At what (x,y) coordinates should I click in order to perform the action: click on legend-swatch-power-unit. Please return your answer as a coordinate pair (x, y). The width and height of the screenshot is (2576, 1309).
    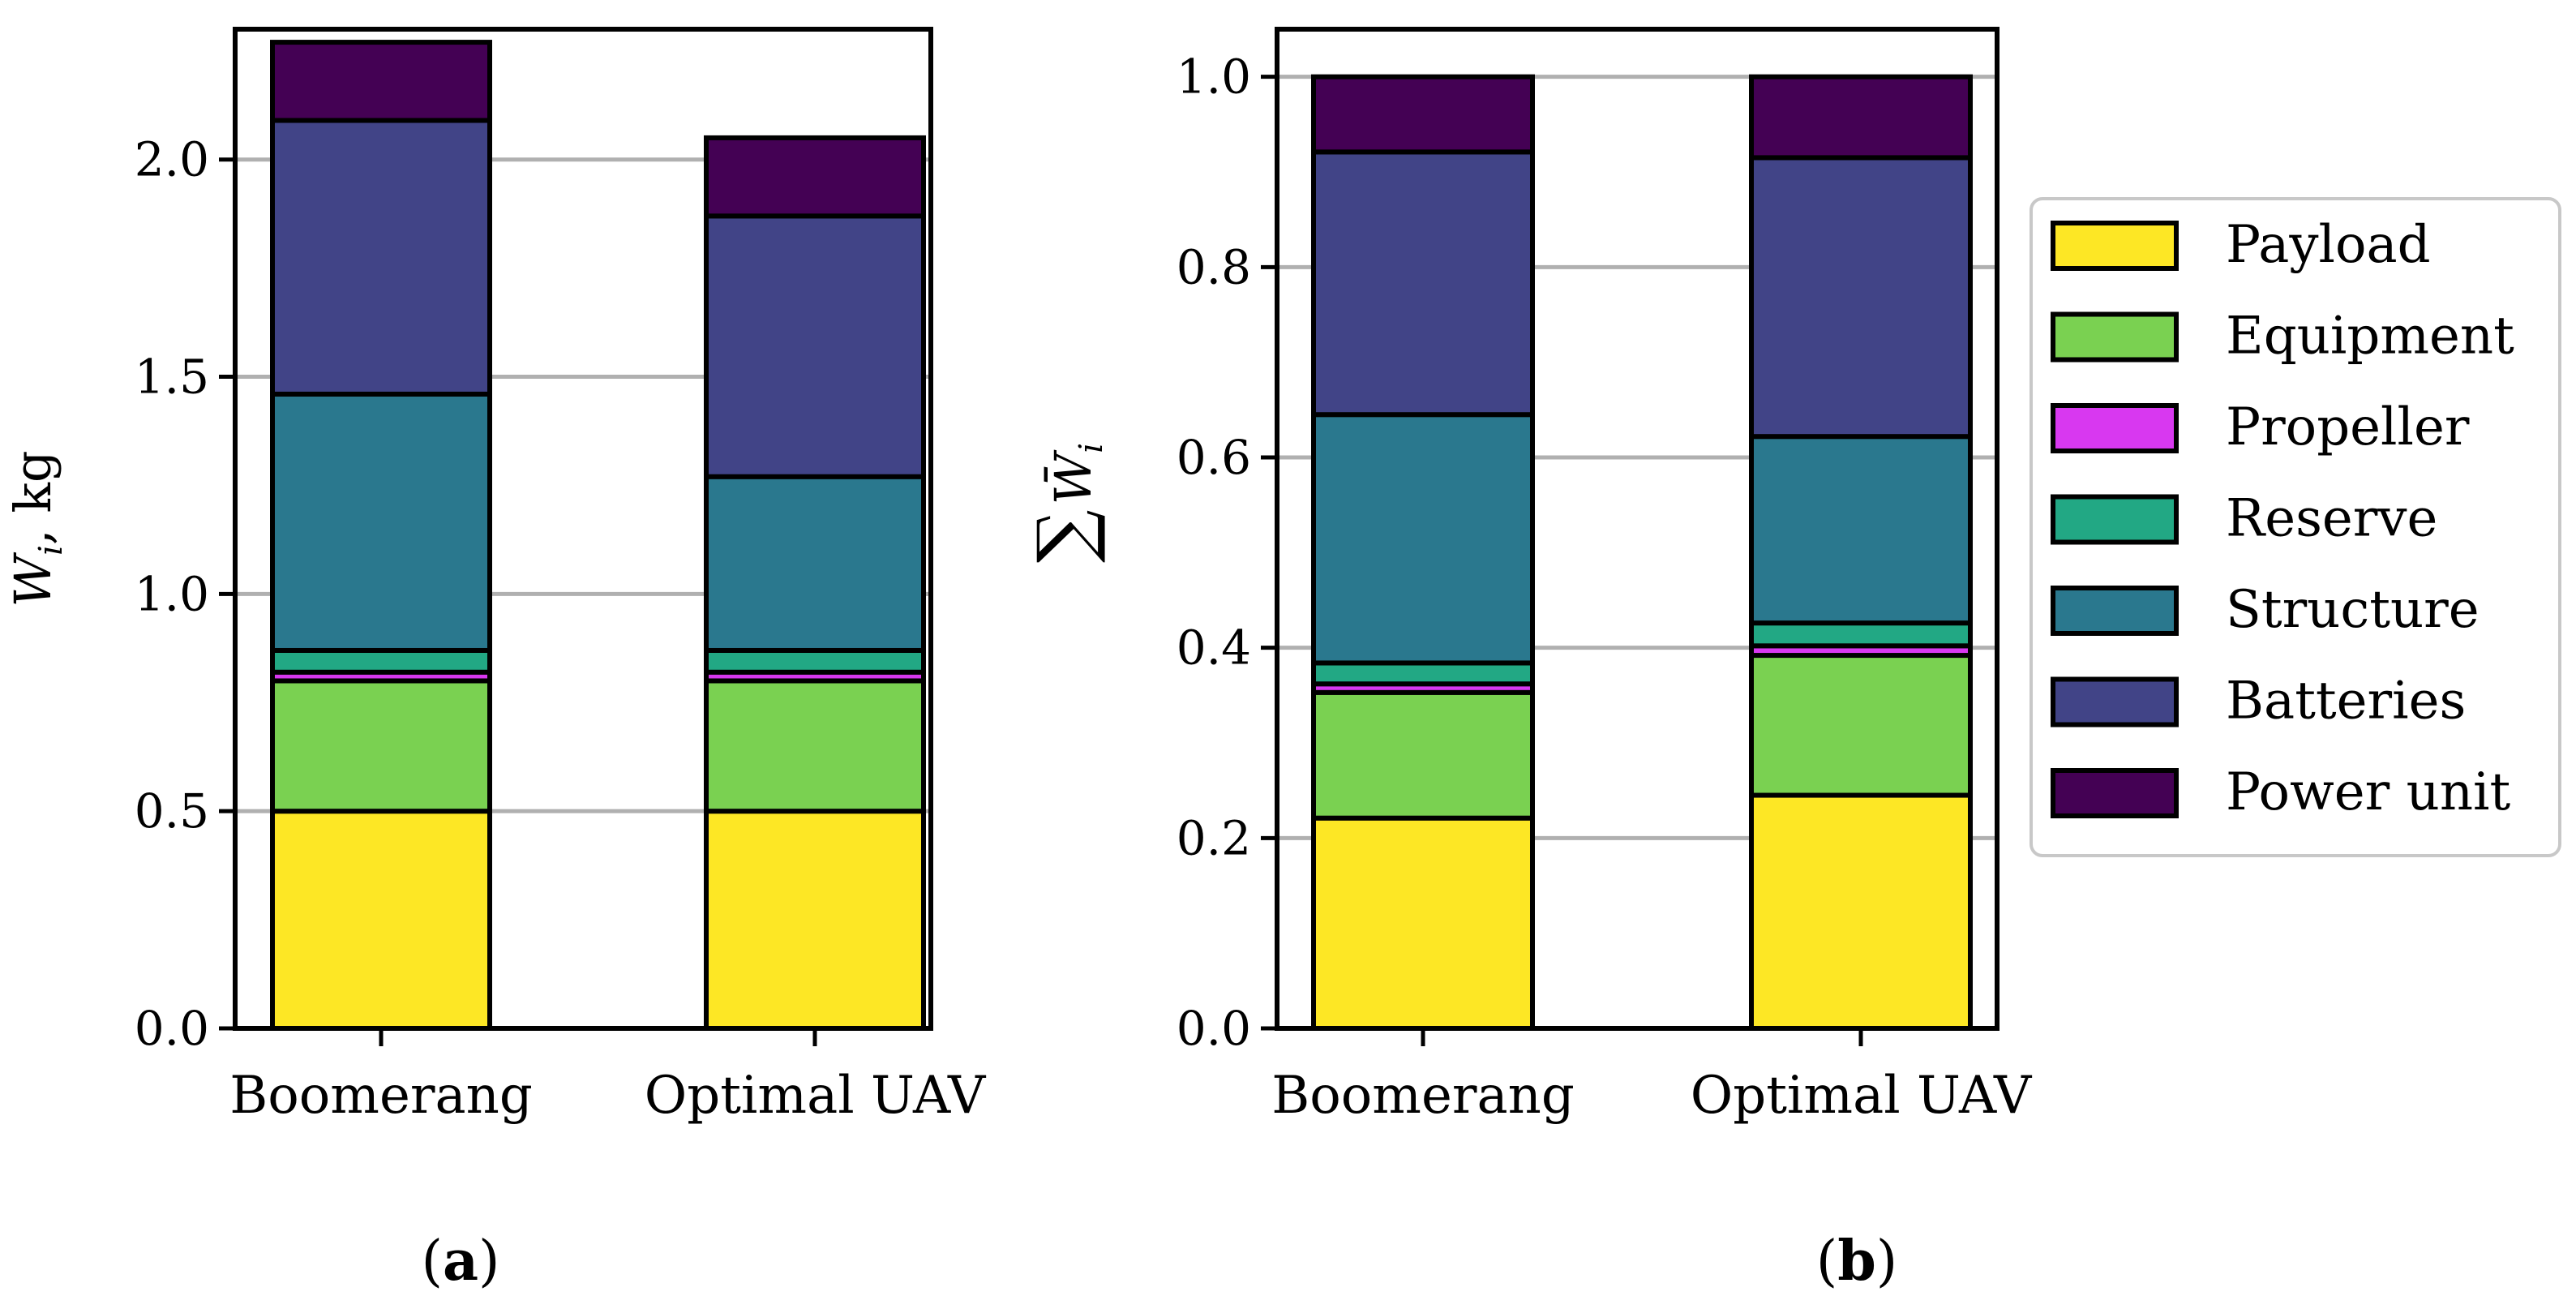
    Looking at the image, I should click on (2115, 793).